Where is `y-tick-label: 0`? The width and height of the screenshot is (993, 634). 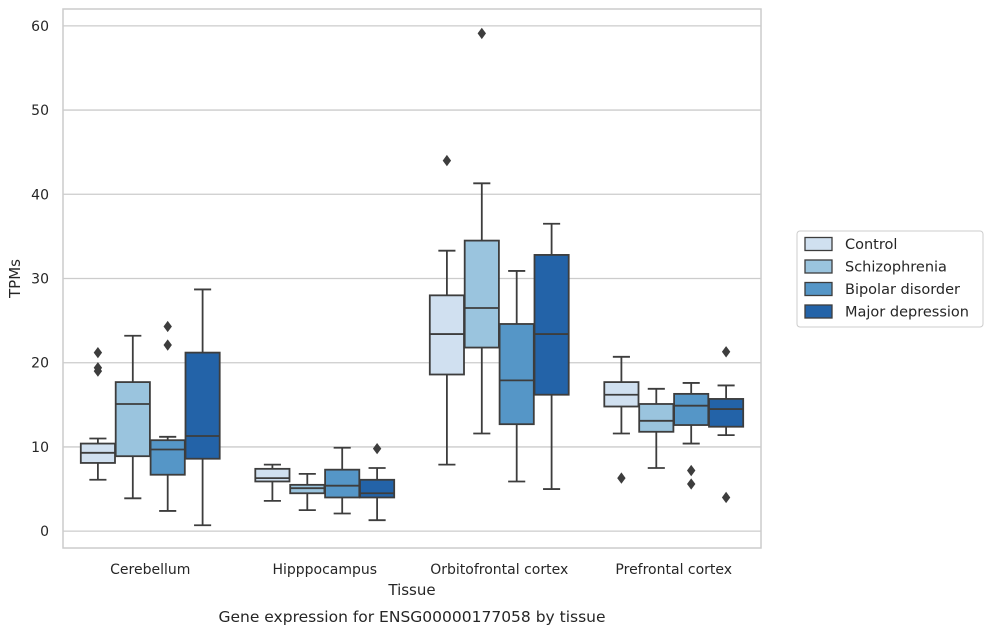
y-tick-label: 0 is located at coordinates (44, 532).